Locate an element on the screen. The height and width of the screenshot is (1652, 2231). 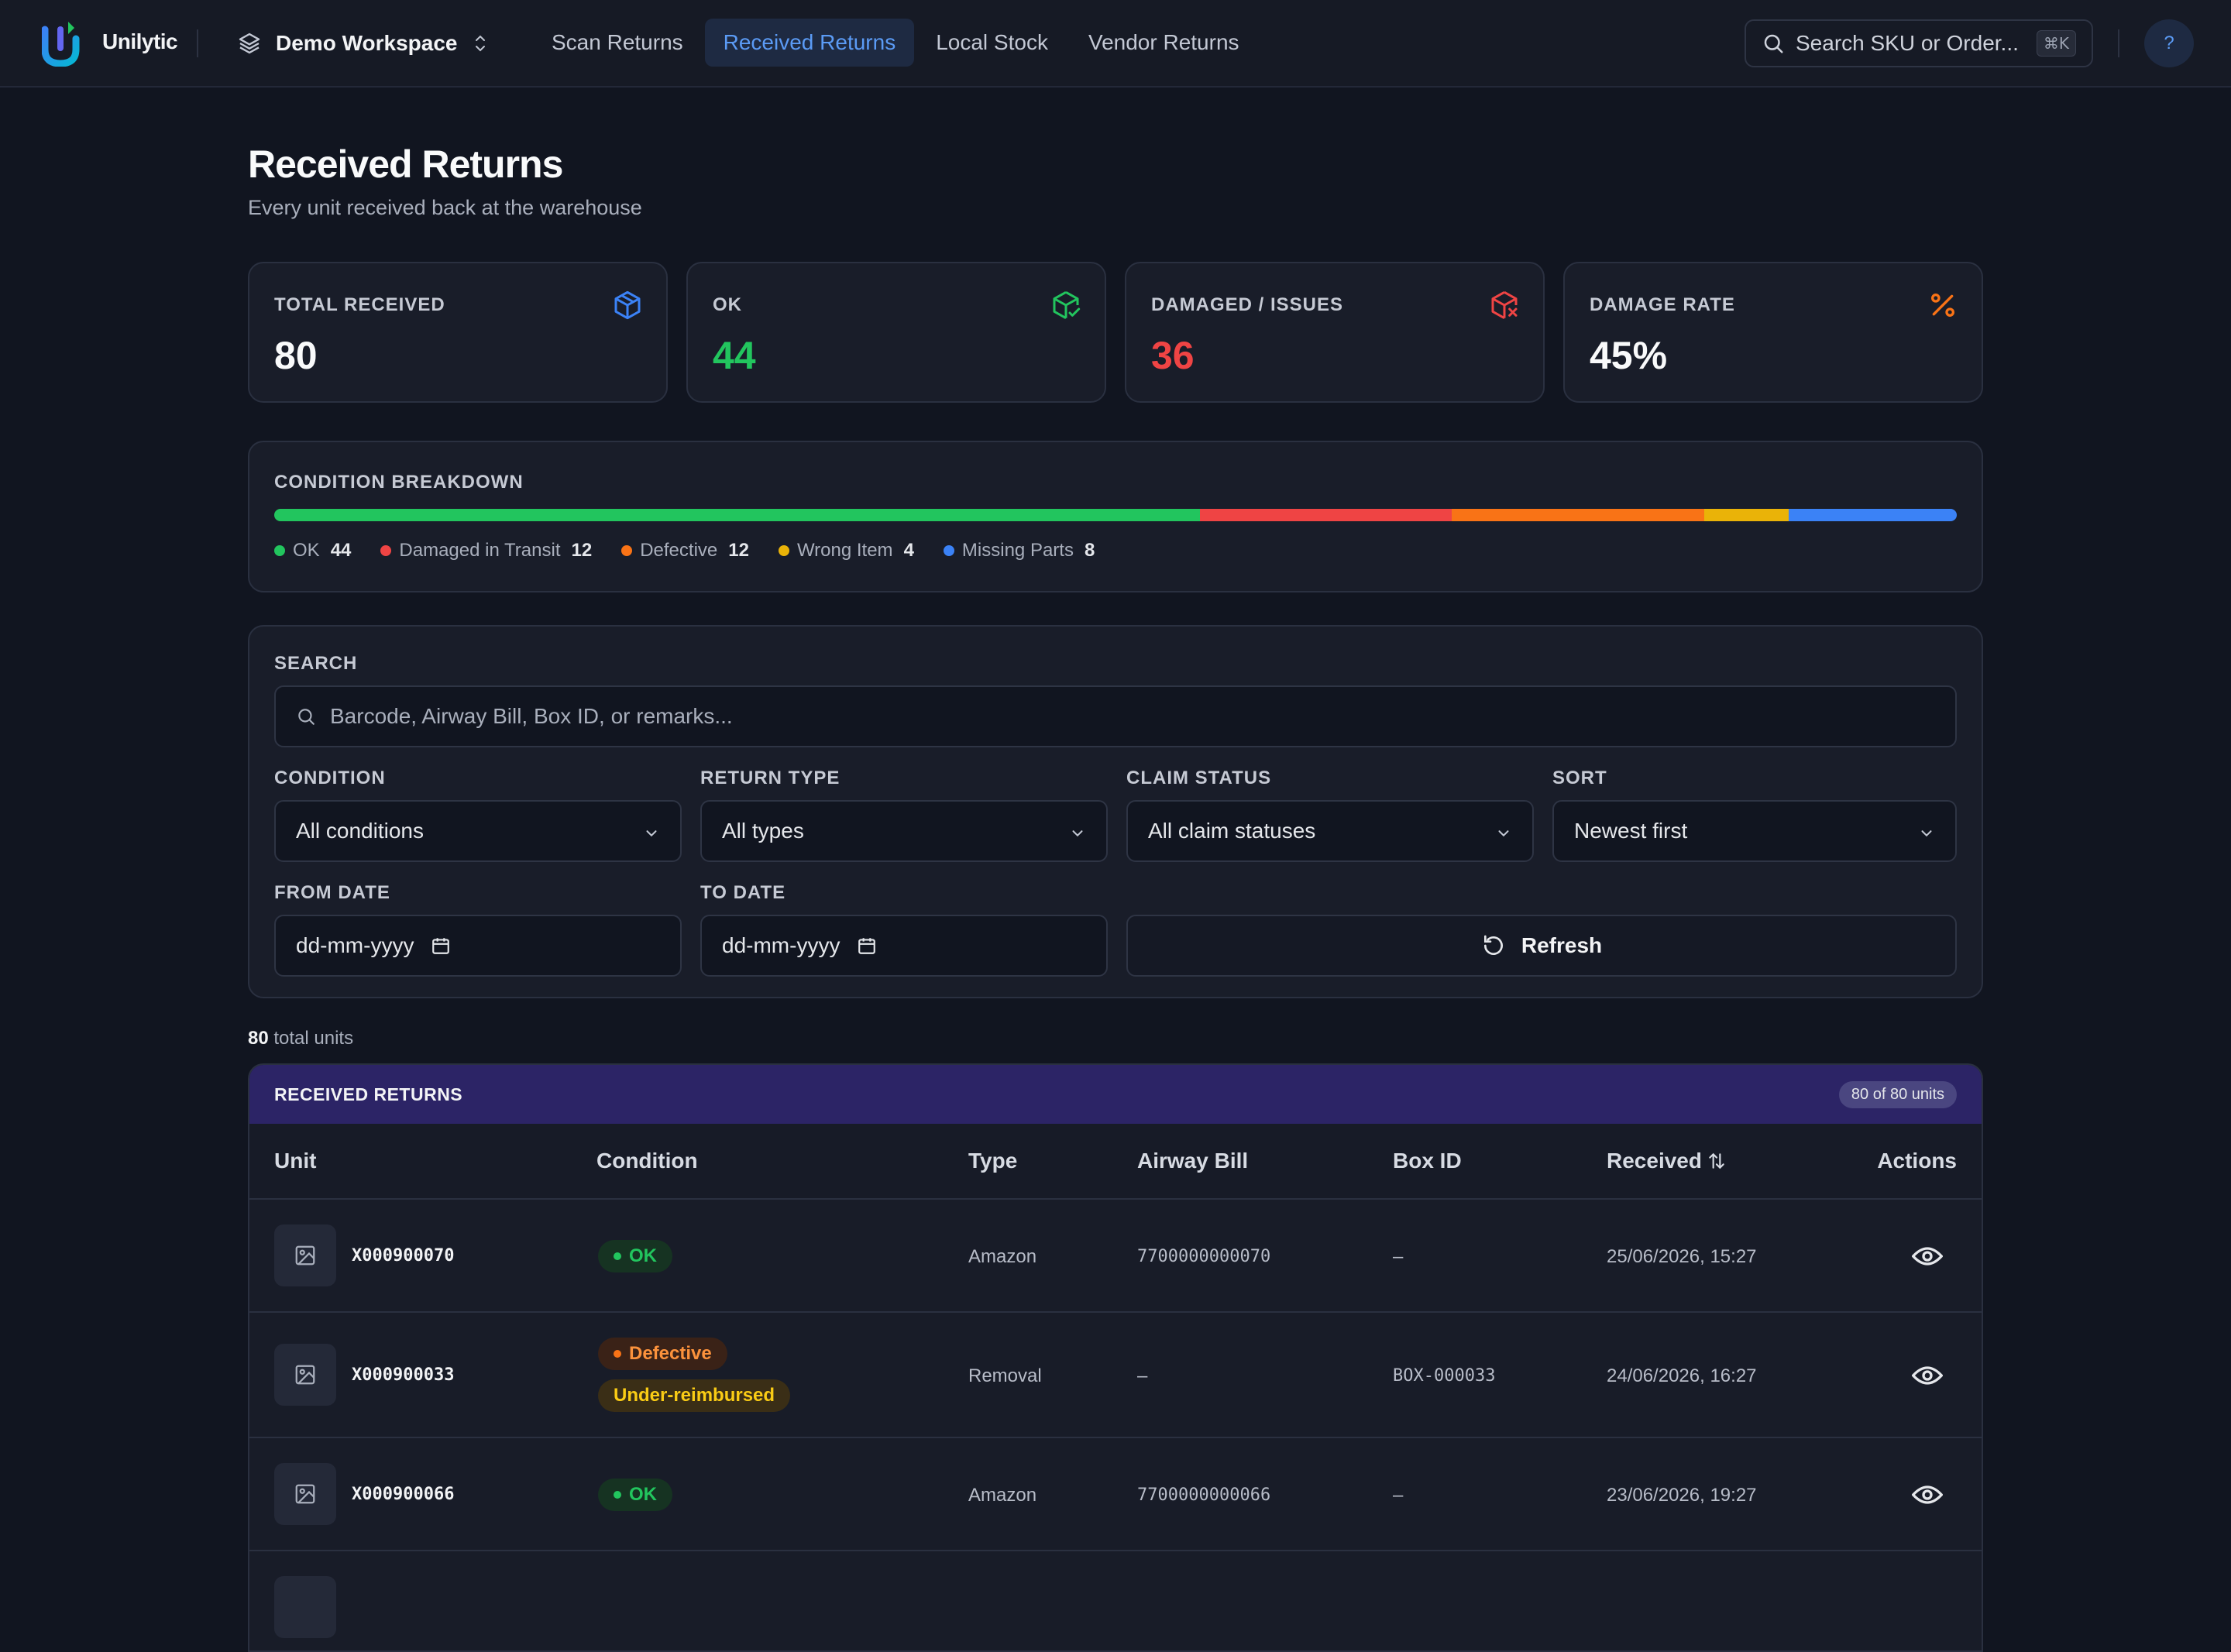
stat-card-total: TOTAL RECEIVED 80 is located at coordinates (458, 332).